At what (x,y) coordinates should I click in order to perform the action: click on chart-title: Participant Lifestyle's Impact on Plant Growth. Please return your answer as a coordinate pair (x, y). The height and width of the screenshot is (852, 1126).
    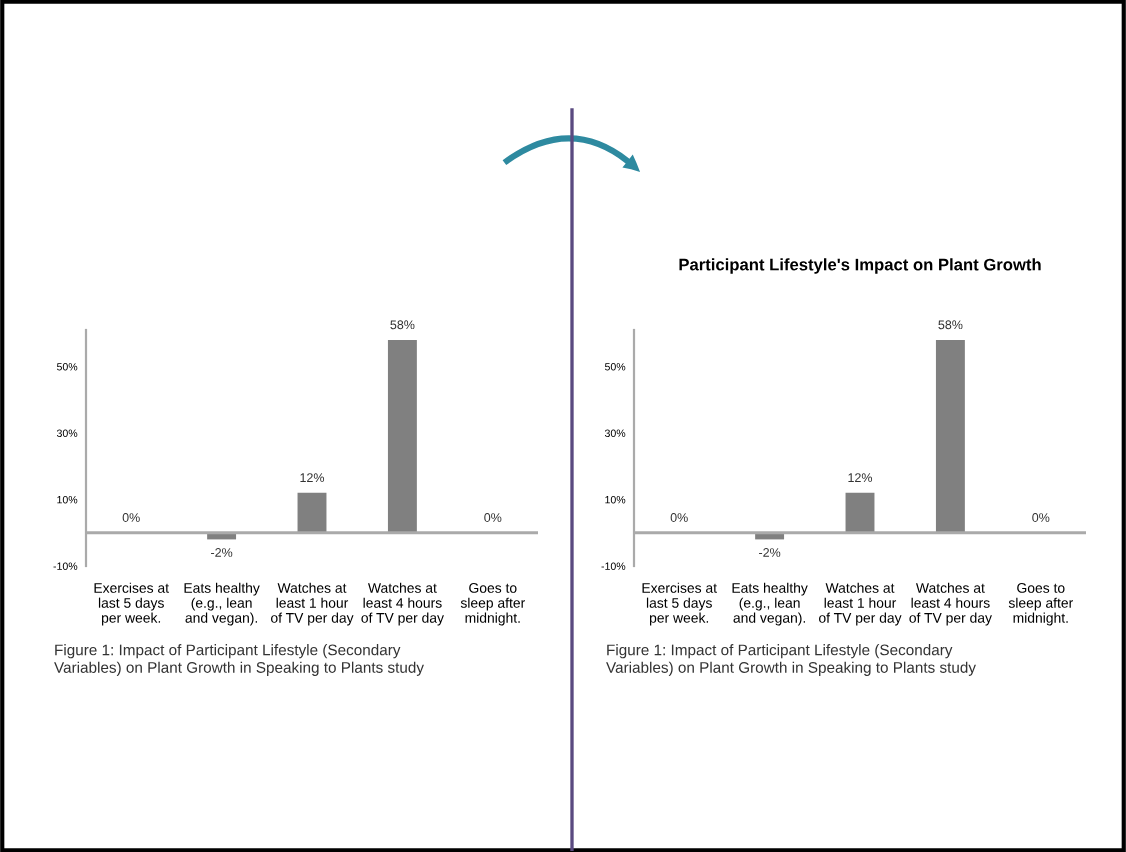
    Looking at the image, I should click on (860, 266).